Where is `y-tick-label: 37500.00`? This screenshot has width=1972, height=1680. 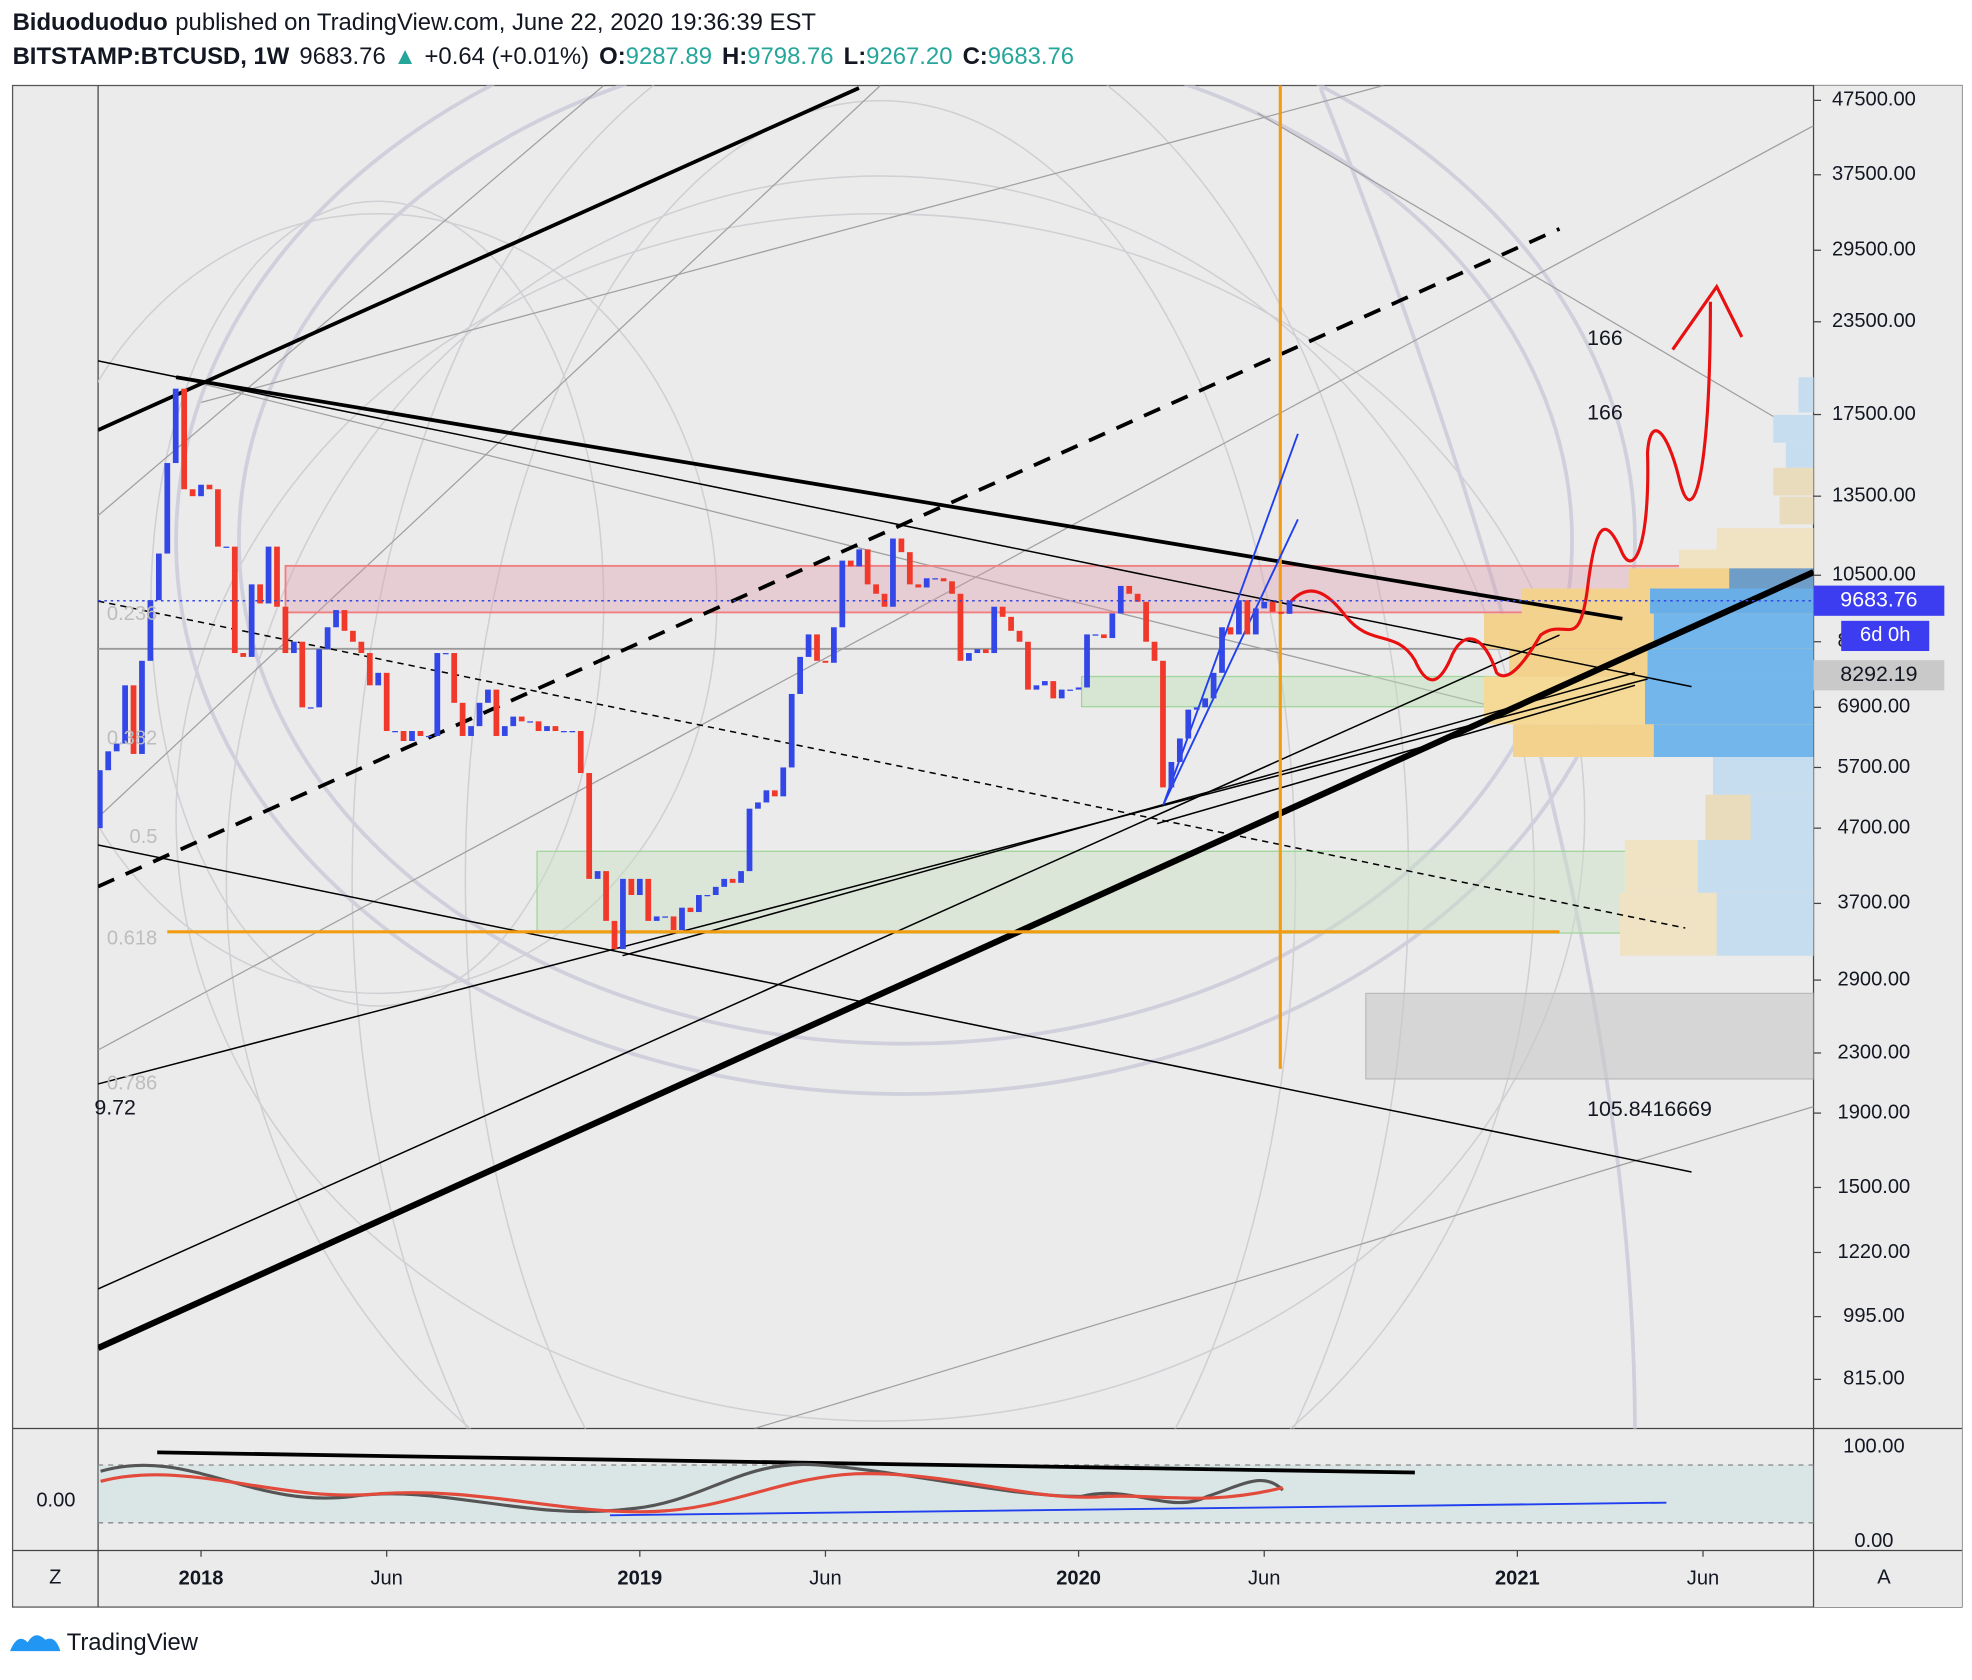
y-tick-label: 37500.00 is located at coordinates (1874, 174).